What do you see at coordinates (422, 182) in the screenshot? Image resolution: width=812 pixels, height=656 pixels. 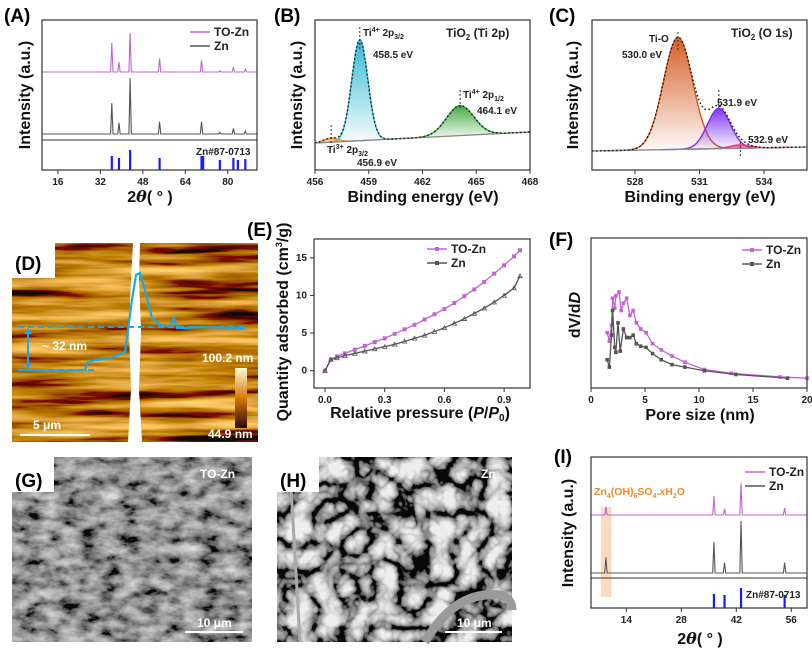 I see `b-xtick-label: 462` at bounding box center [422, 182].